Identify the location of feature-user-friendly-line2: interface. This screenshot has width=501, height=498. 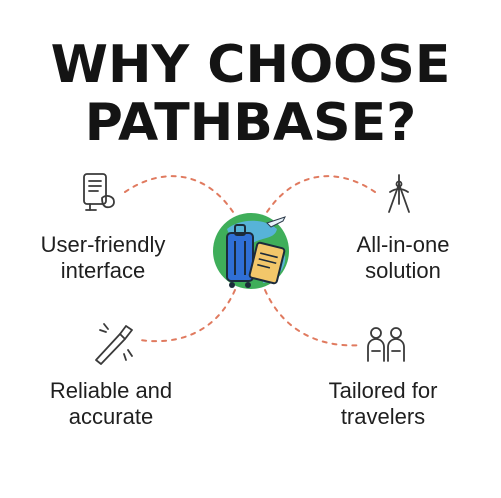
(103, 270).